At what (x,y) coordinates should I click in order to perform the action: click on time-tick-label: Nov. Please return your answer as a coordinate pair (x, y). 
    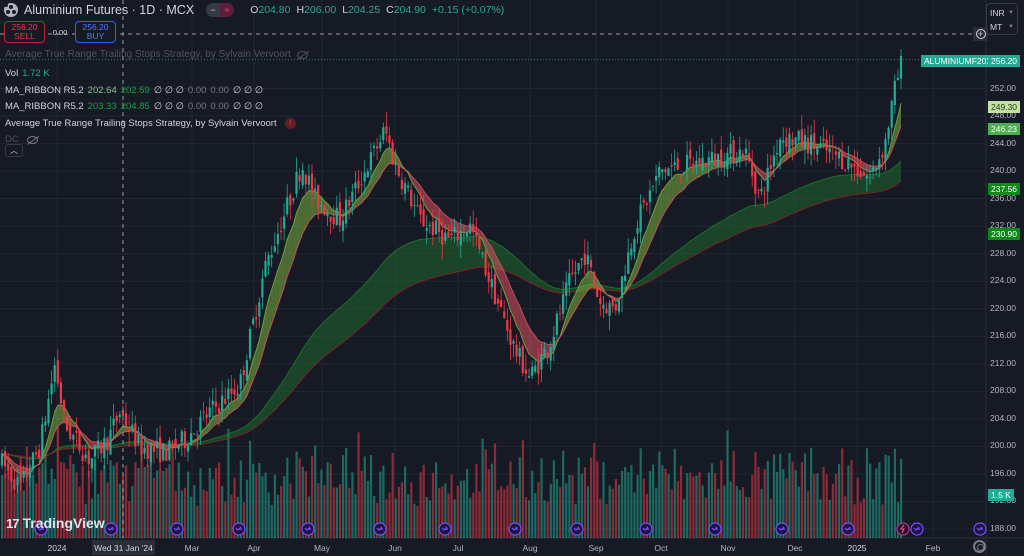
    Looking at the image, I should click on (728, 548).